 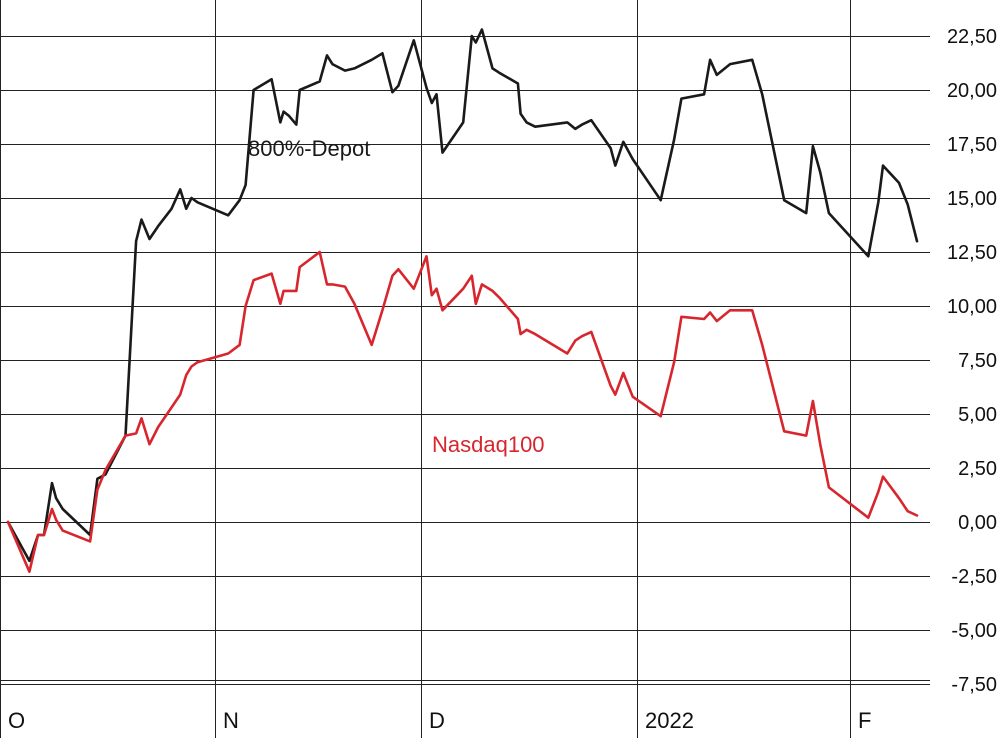 What do you see at coordinates (972, 91) in the screenshot?
I see `y-tick-label: 20,00` at bounding box center [972, 91].